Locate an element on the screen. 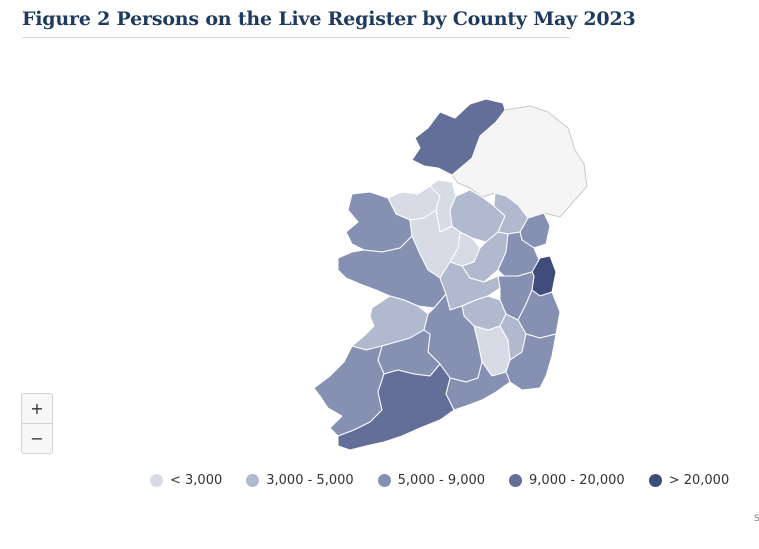 This screenshot has height=549, width=759. legend-item: 9,000 - 20,000 is located at coordinates (567, 480).